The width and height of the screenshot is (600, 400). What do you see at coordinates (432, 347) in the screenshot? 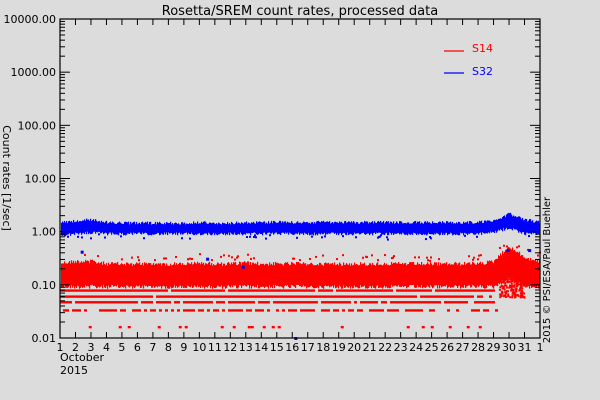
I see `x-tick-label: 25` at bounding box center [432, 347].